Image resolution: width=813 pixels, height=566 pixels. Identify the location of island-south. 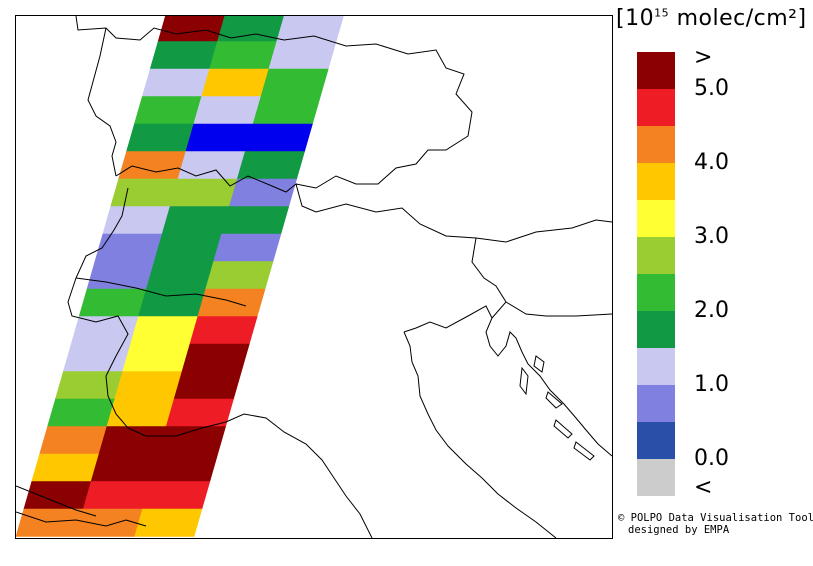
(584, 451).